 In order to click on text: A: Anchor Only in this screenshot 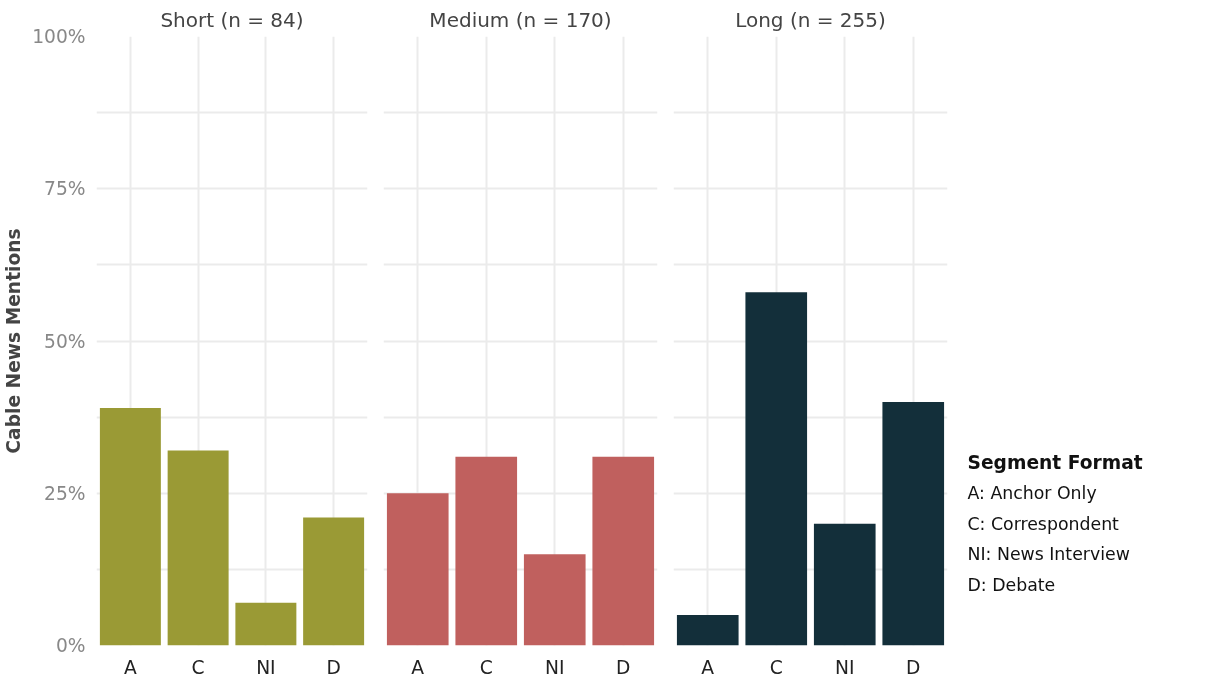, I will do `click(1032, 493)`.